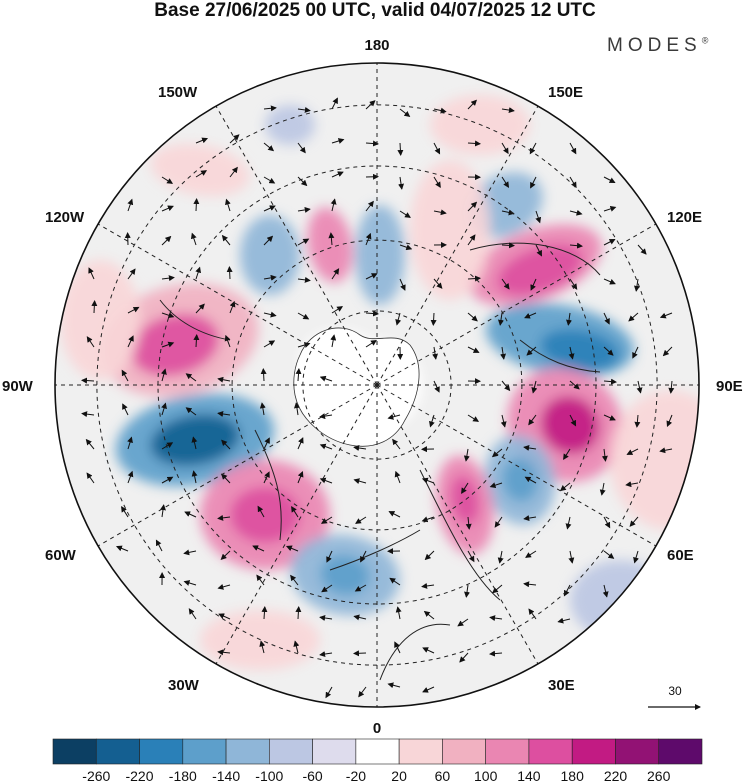 This screenshot has height=783, width=750. I want to click on colorbar-tick-label: 260, so click(659, 775).